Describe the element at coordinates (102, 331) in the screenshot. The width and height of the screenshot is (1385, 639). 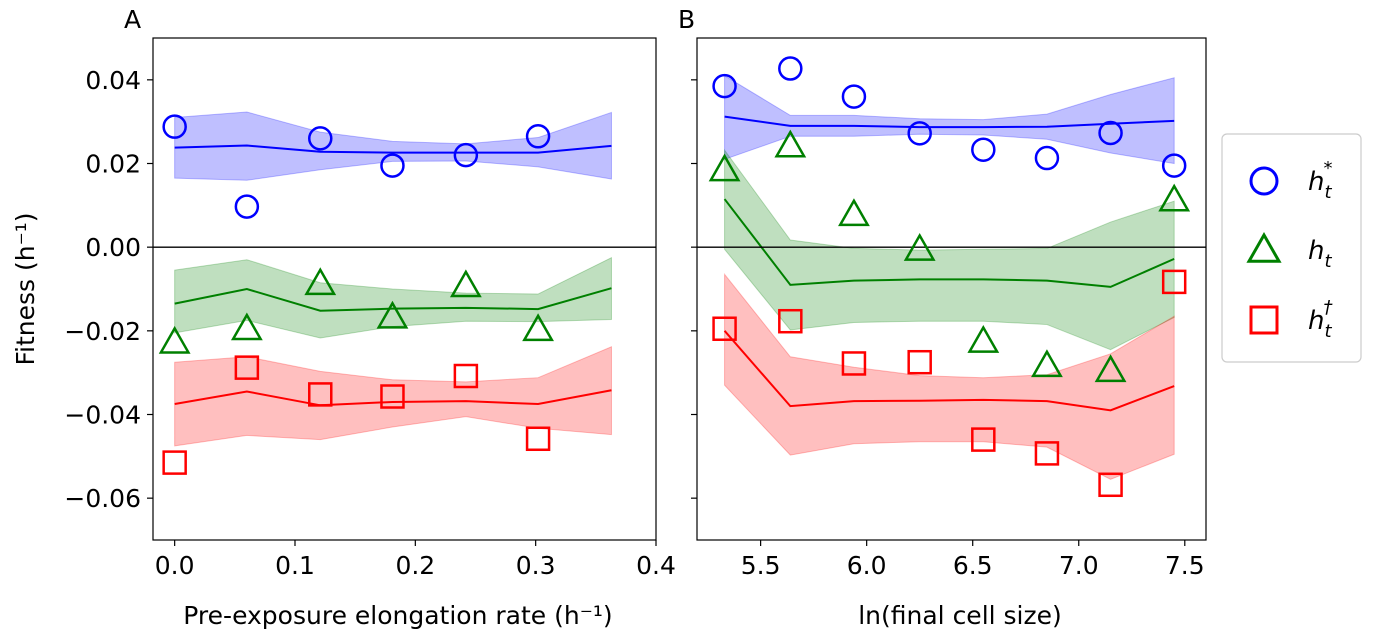
I see `y-tick-label: −0.02` at that location.